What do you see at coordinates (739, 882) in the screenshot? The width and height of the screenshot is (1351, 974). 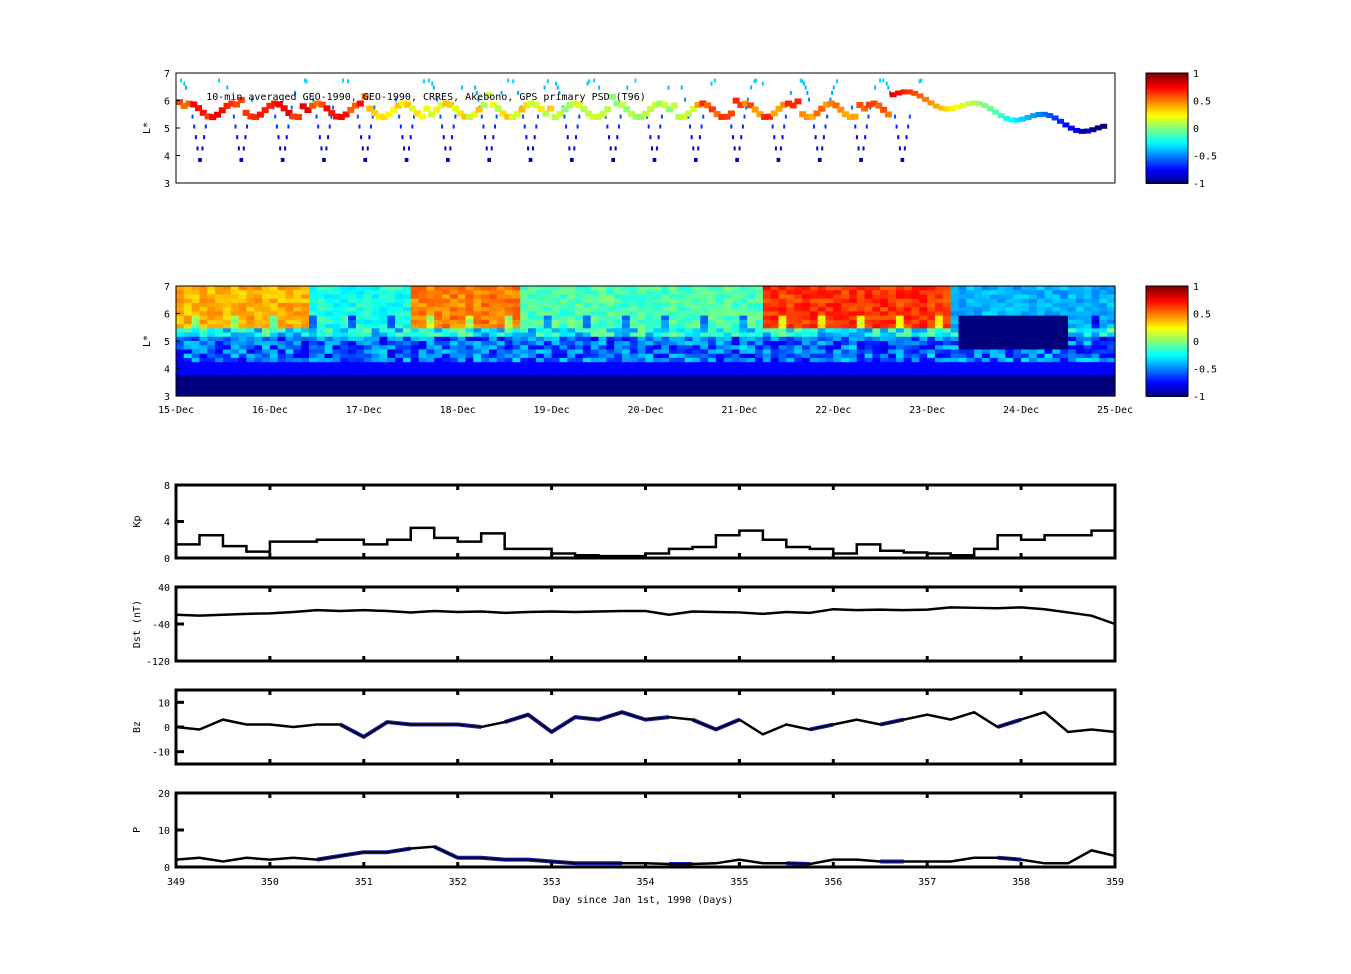 I see `x-tick-label: 355` at bounding box center [739, 882].